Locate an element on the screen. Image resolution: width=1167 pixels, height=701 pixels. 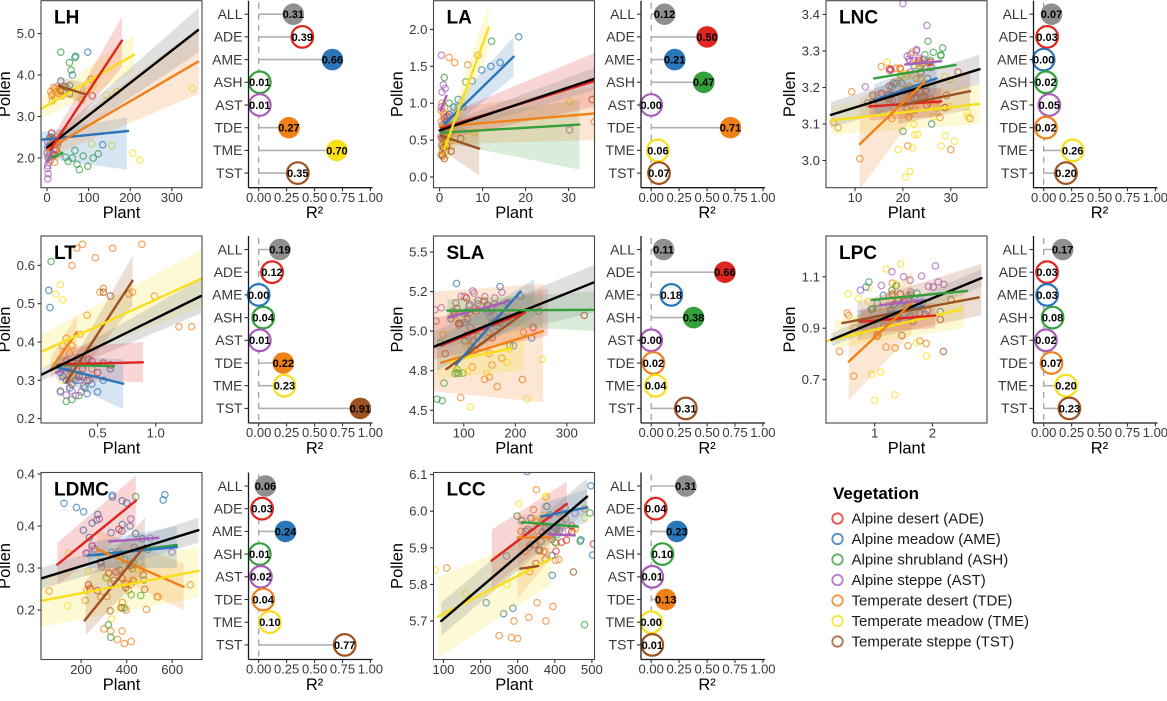
svg-text: 0.01 is located at coordinates (259, 83).